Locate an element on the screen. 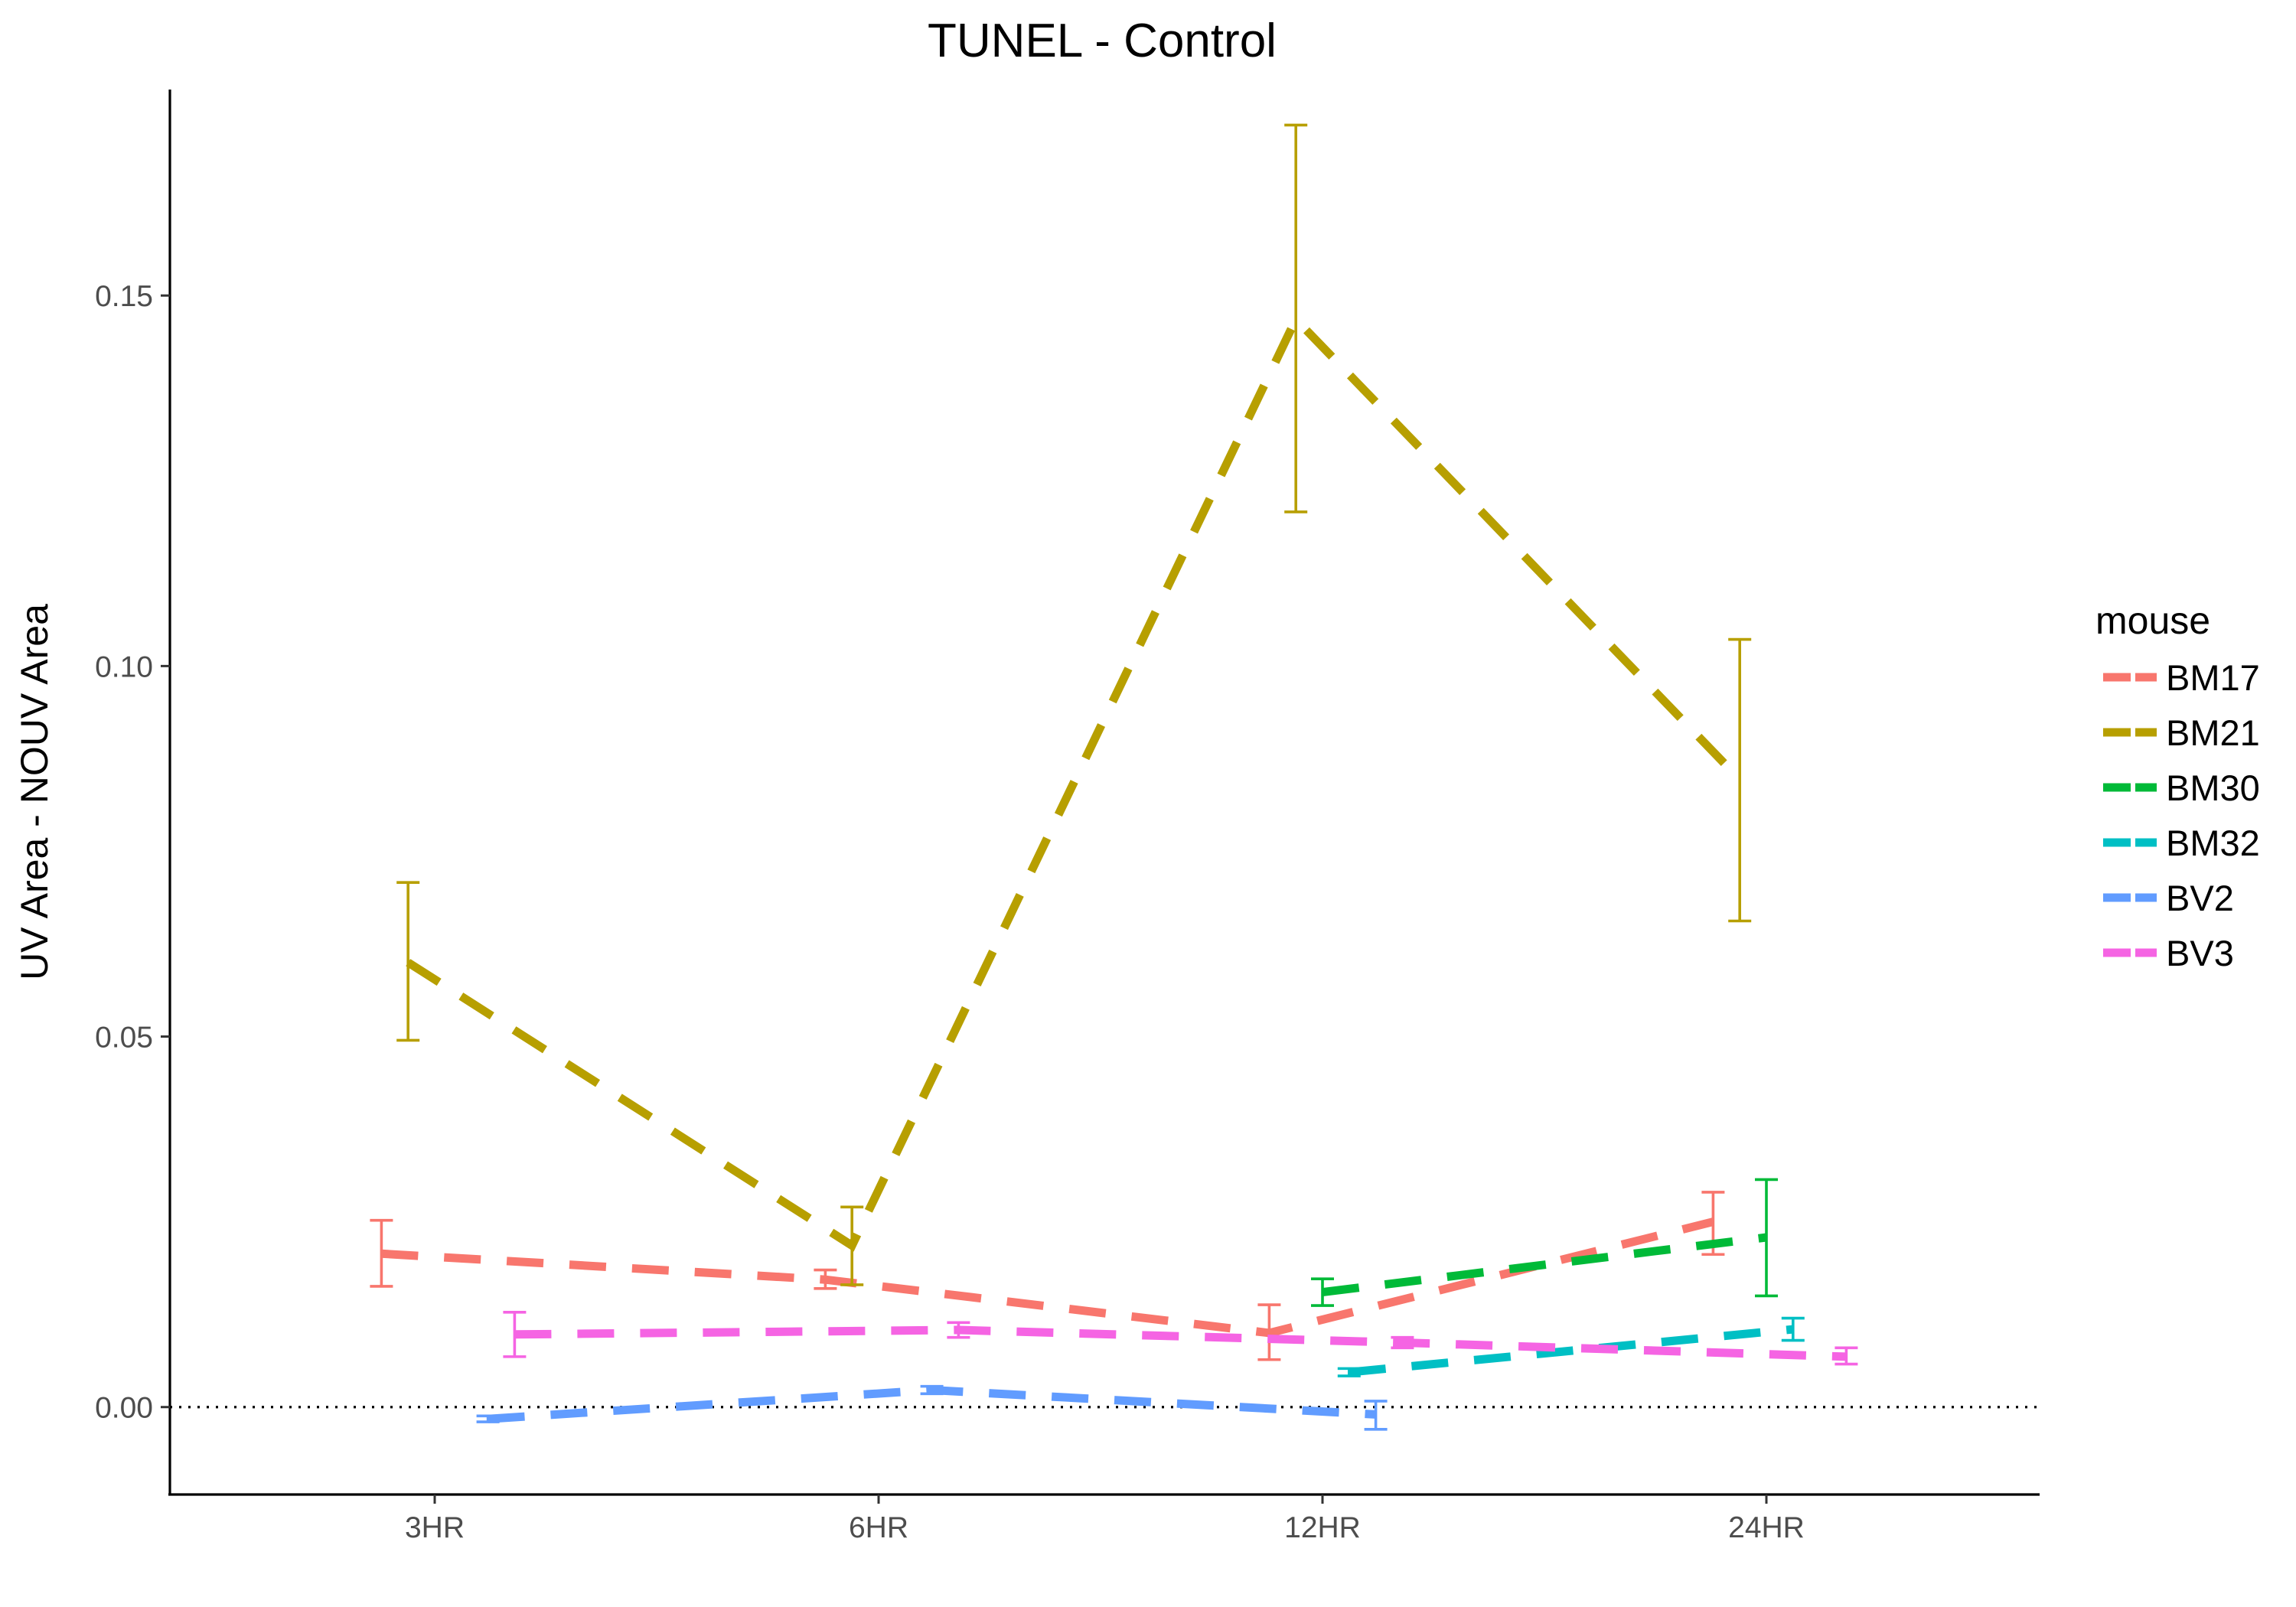  error-bar-bm32 is located at coordinates (1793, 1329).